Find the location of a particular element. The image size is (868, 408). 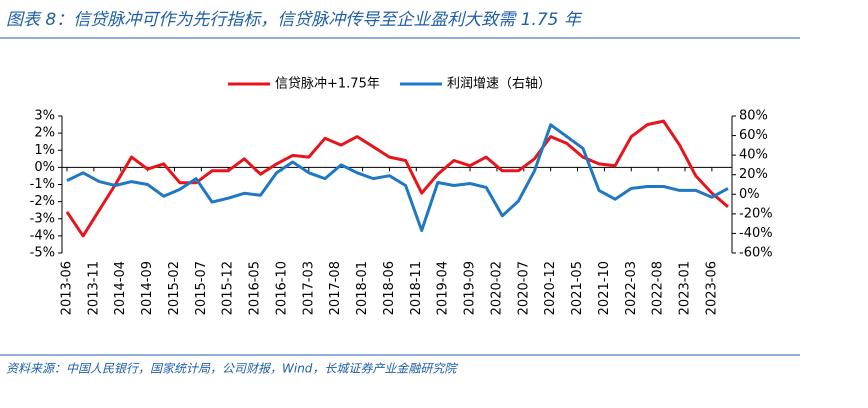

x-tick-label: 2013-11 is located at coordinates (93, 288).